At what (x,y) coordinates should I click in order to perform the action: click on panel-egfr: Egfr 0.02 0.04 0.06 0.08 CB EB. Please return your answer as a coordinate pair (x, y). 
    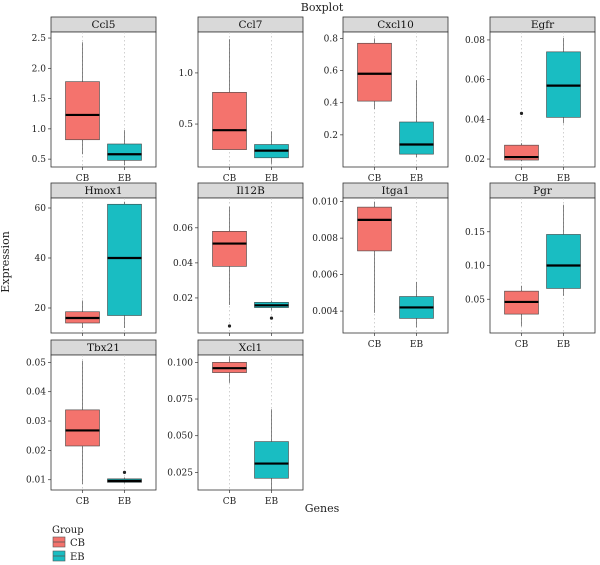
    Looking at the image, I should click on (530, 100).